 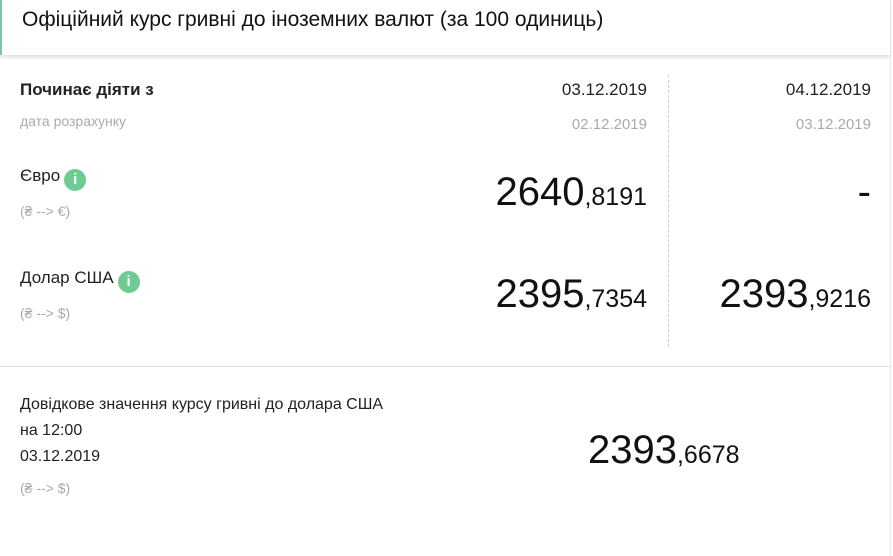 What do you see at coordinates (839, 299) in the screenshot?
I see `rate-frac: ,9216` at bounding box center [839, 299].